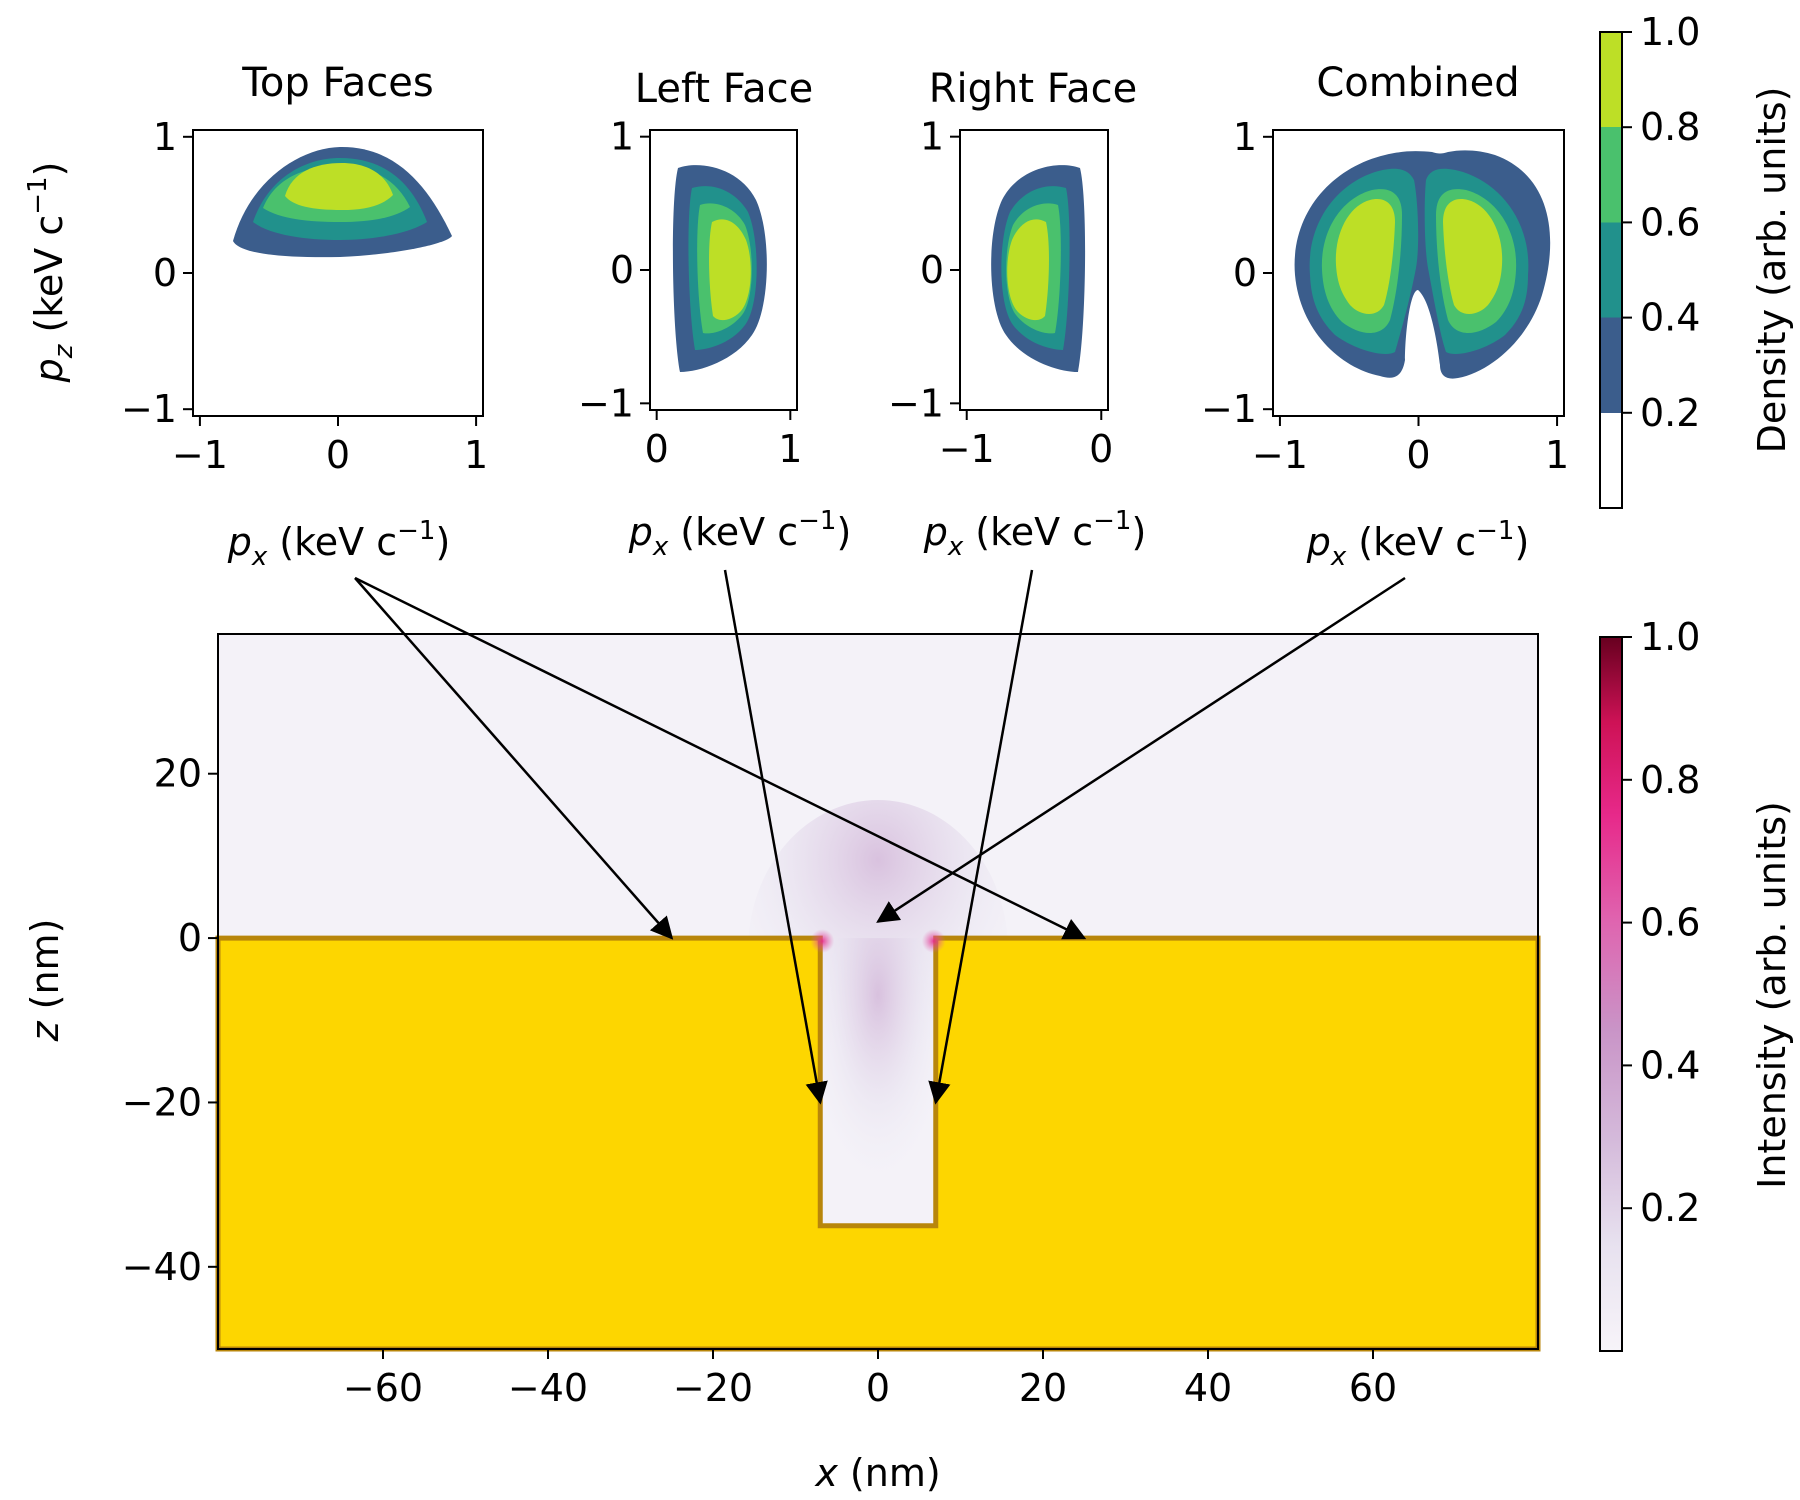 This screenshot has width=1800, height=1500. I want to click on x-tick-label: −60, so click(383, 1388).